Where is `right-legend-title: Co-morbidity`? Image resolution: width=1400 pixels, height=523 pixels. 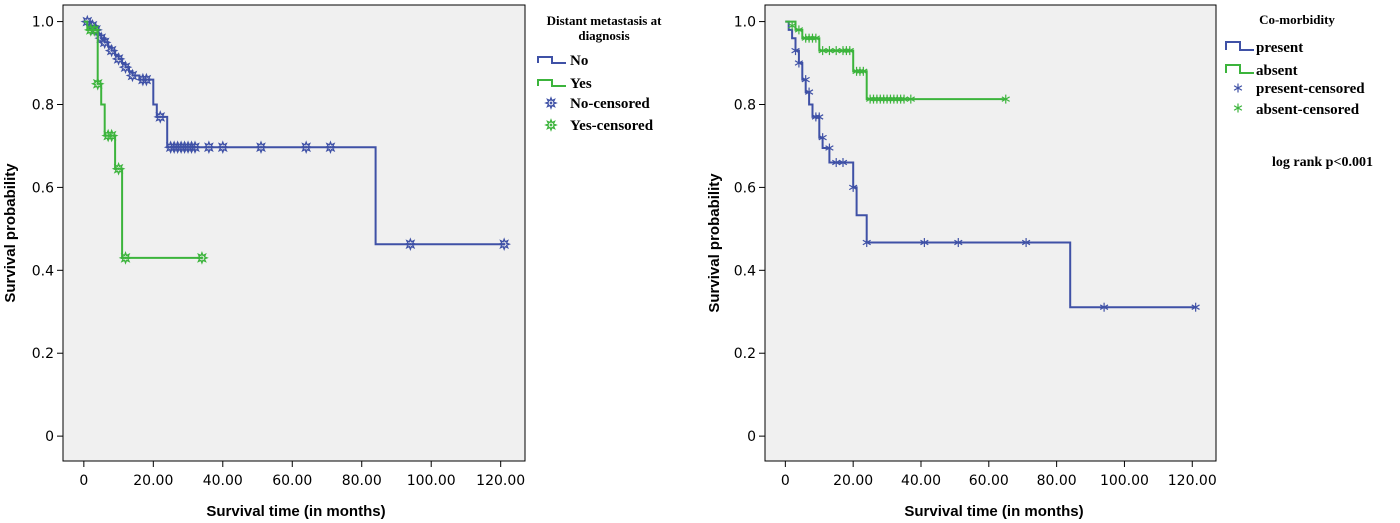
right-legend-title: Co-morbidity is located at coordinates (1297, 19).